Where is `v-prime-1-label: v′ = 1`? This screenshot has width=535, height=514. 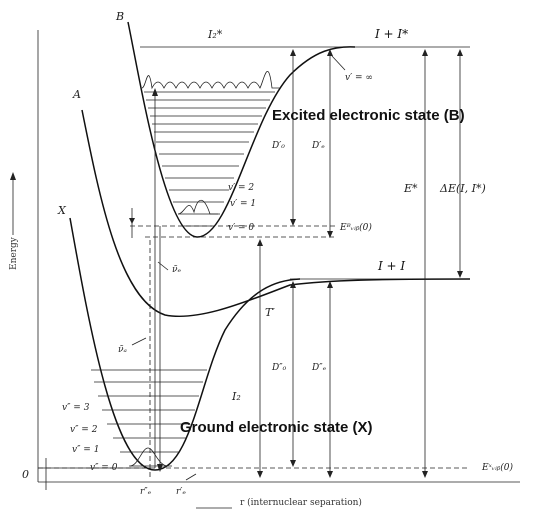
v-prime-1-label: v′ = 1 is located at coordinates (243, 204).